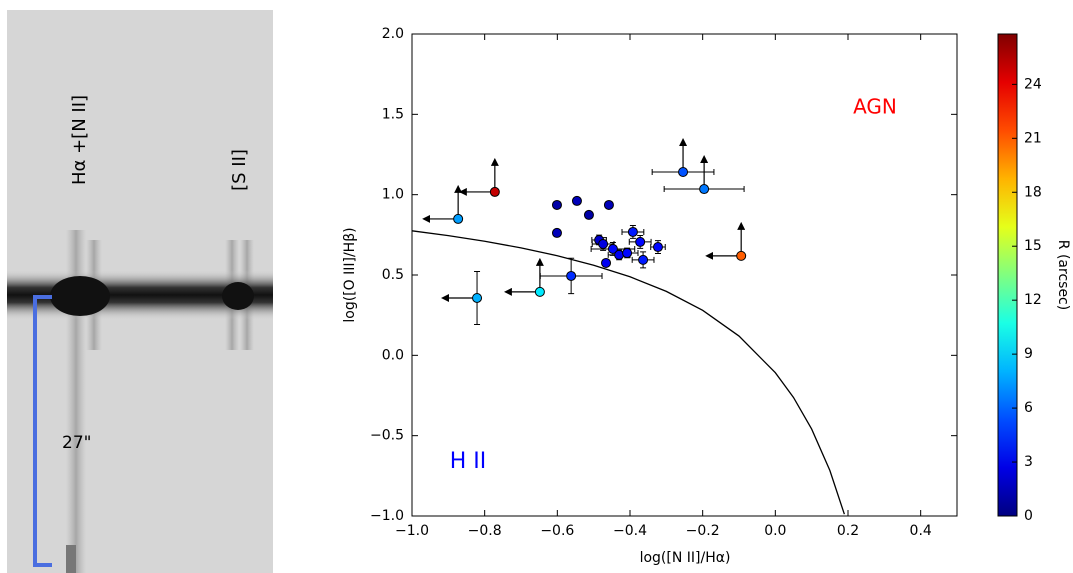 This screenshot has height=573, width=1073. What do you see at coordinates (921, 531) in the screenshot?
I see `x-tick-label: 0.4` at bounding box center [921, 531].